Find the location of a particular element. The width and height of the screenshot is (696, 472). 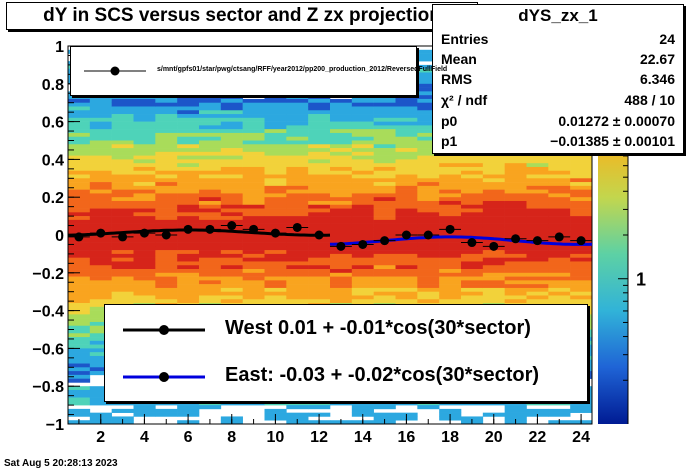

stats-key: p1 is located at coordinates (449, 141).